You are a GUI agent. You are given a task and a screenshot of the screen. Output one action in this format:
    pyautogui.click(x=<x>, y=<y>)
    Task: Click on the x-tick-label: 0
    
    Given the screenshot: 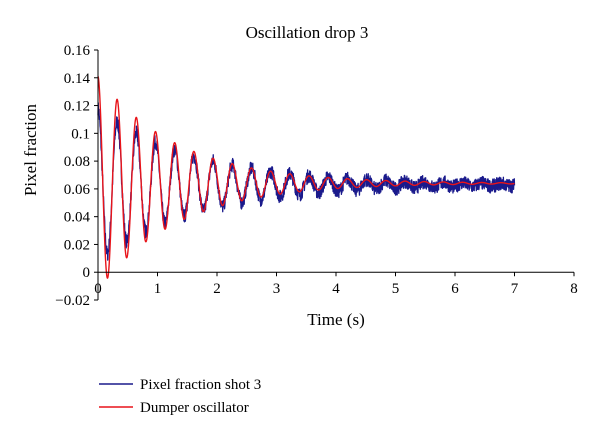 What is the action you would take?
    pyautogui.click(x=98, y=289)
    